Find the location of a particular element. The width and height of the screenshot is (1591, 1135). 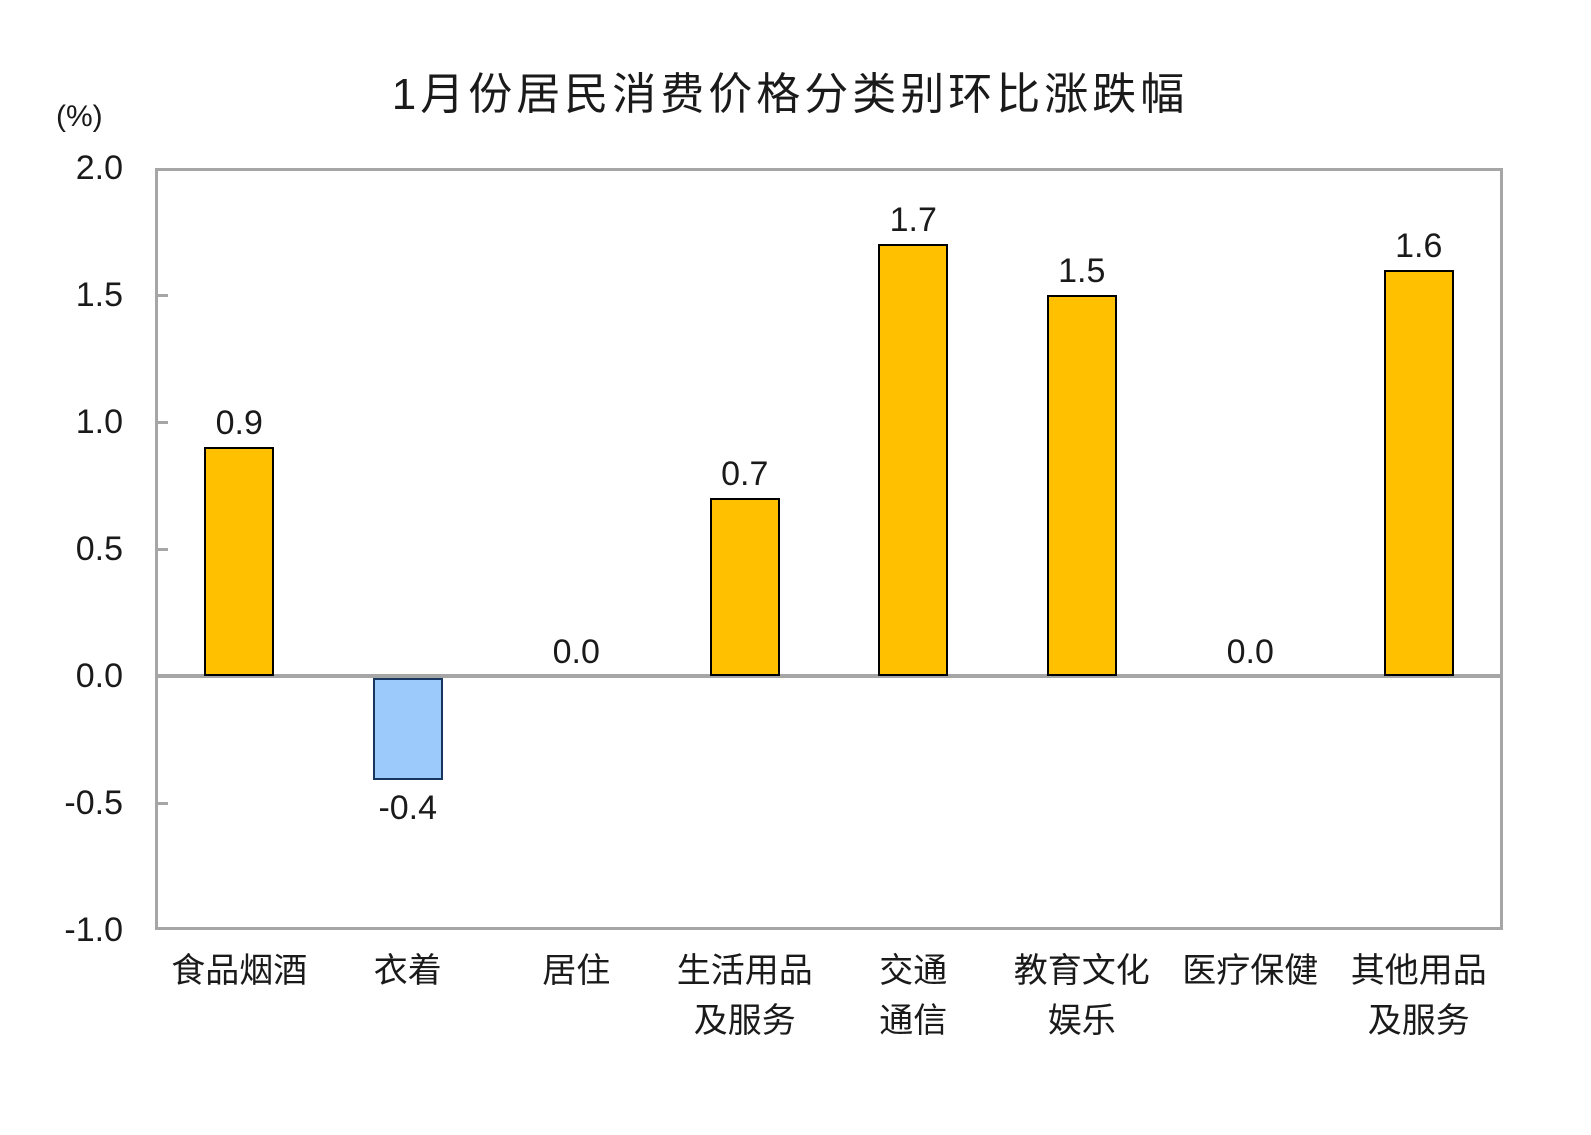

y-axis-unit-label: (%) is located at coordinates (79, 116).